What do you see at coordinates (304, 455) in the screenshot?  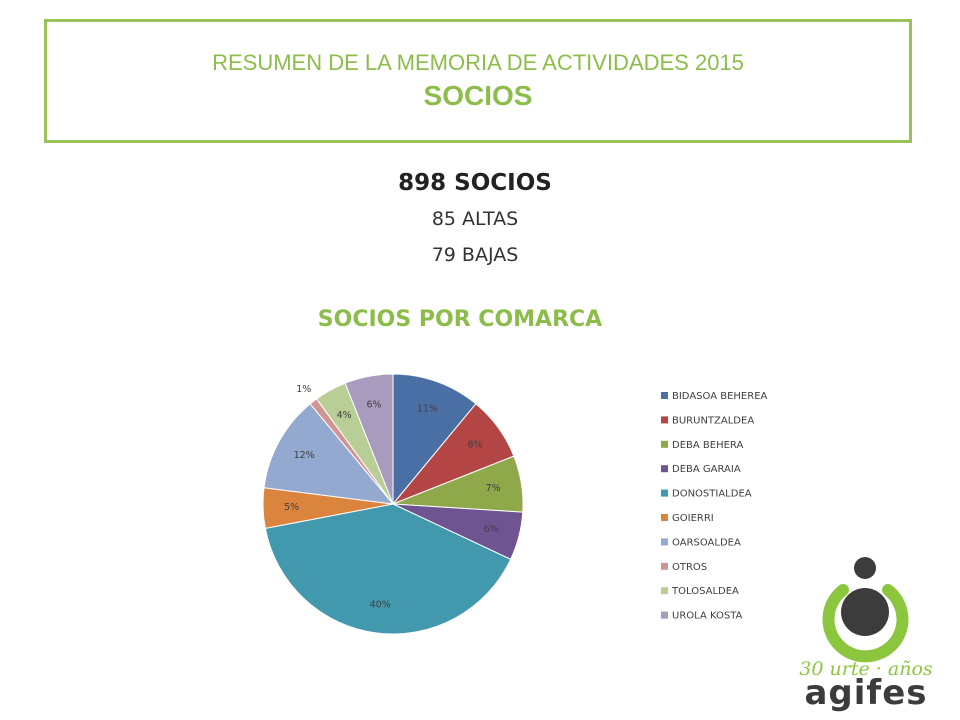 I see `slice-label: 12%` at bounding box center [304, 455].